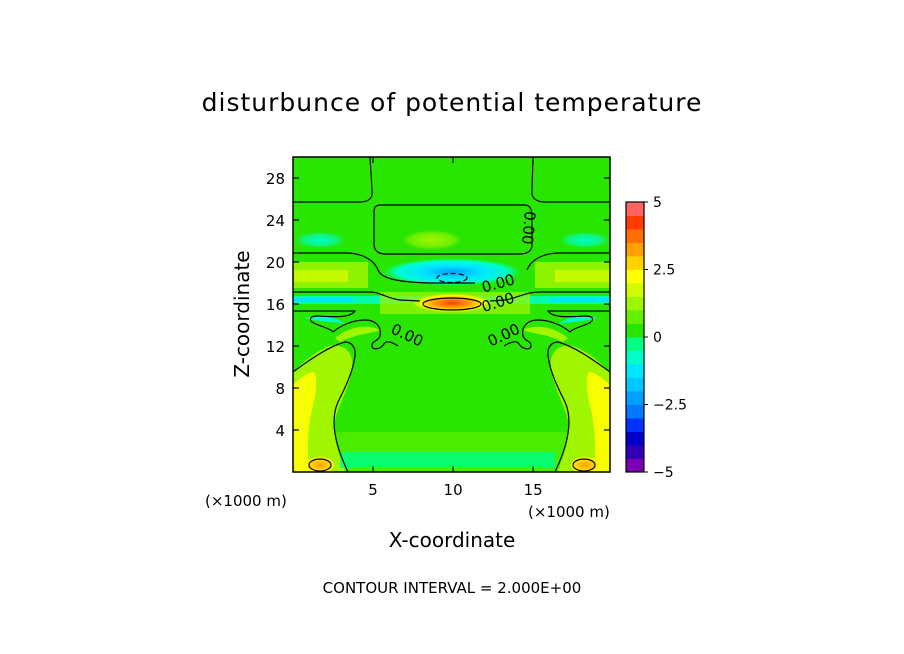  Describe the element at coordinates (663, 473) in the screenshot. I see `colorbar-tick-label: −5` at that location.